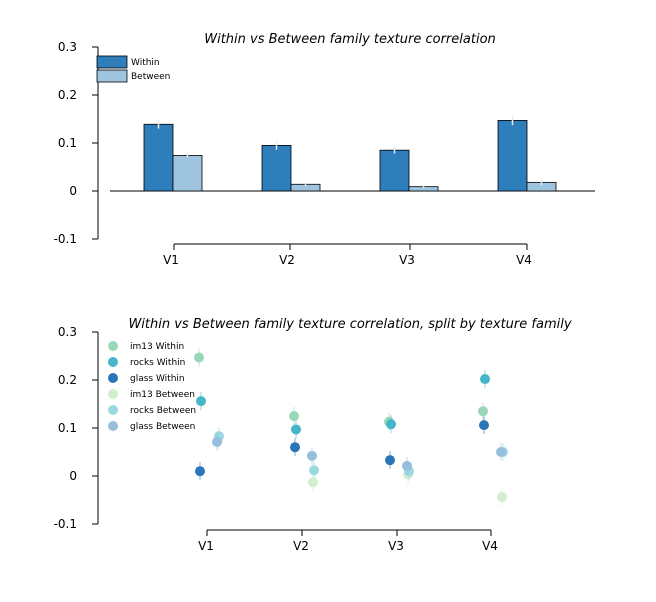  What do you see at coordinates (133, 69) in the screenshot?
I see `bar-chart-legend: Within Between` at bounding box center [133, 69].